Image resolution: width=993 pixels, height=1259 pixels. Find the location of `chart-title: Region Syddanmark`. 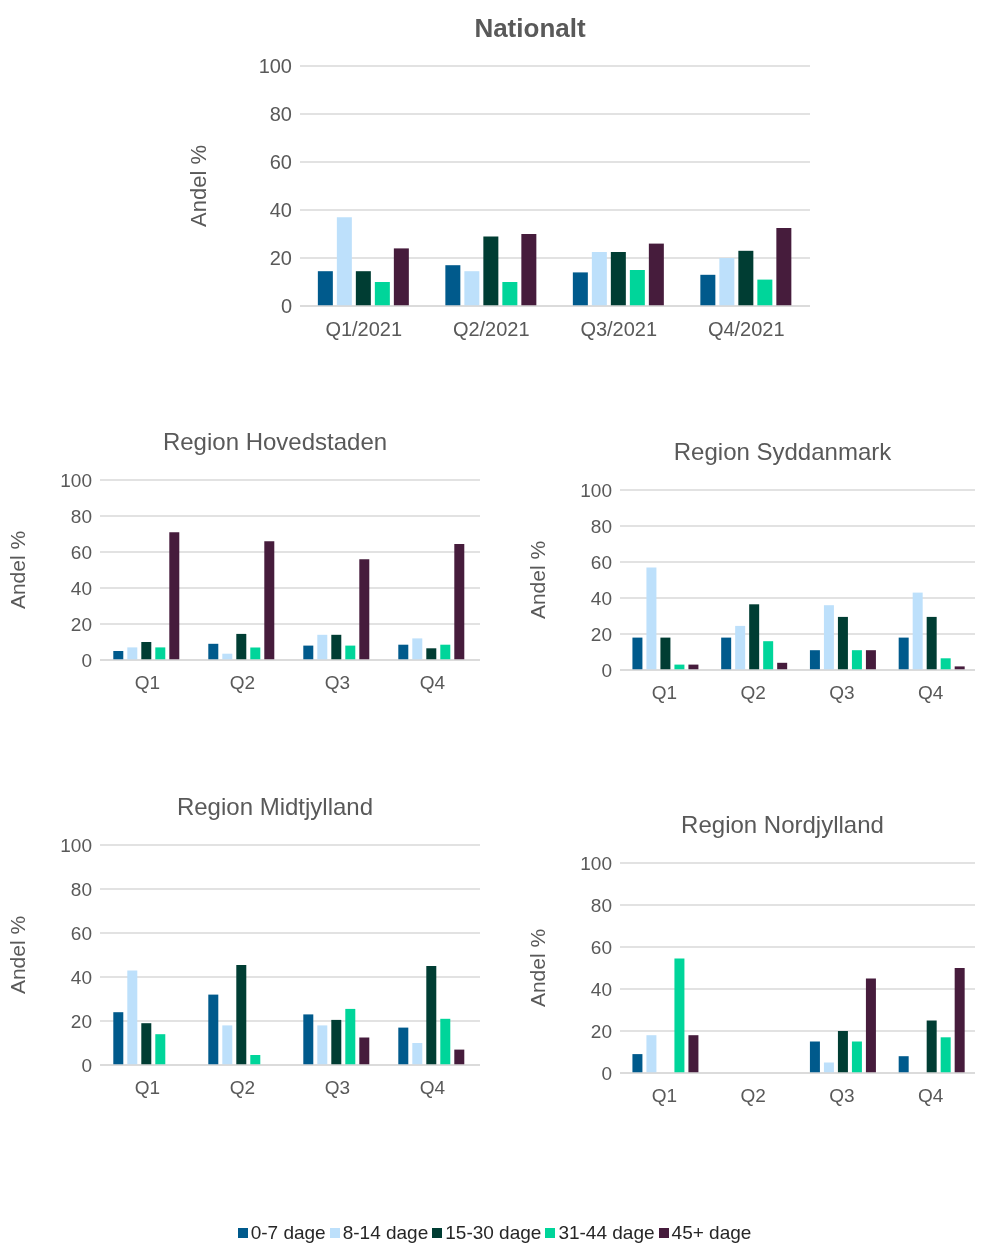

chart-title: Region Syddanmark is located at coordinates (782, 452).